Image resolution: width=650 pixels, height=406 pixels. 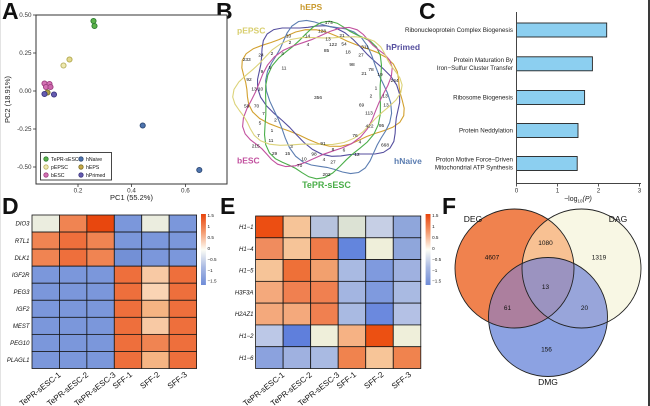 What do you see at coordinates (24, 129) in the screenshot?
I see `svg-text: -0.25` at bounding box center [24, 129].